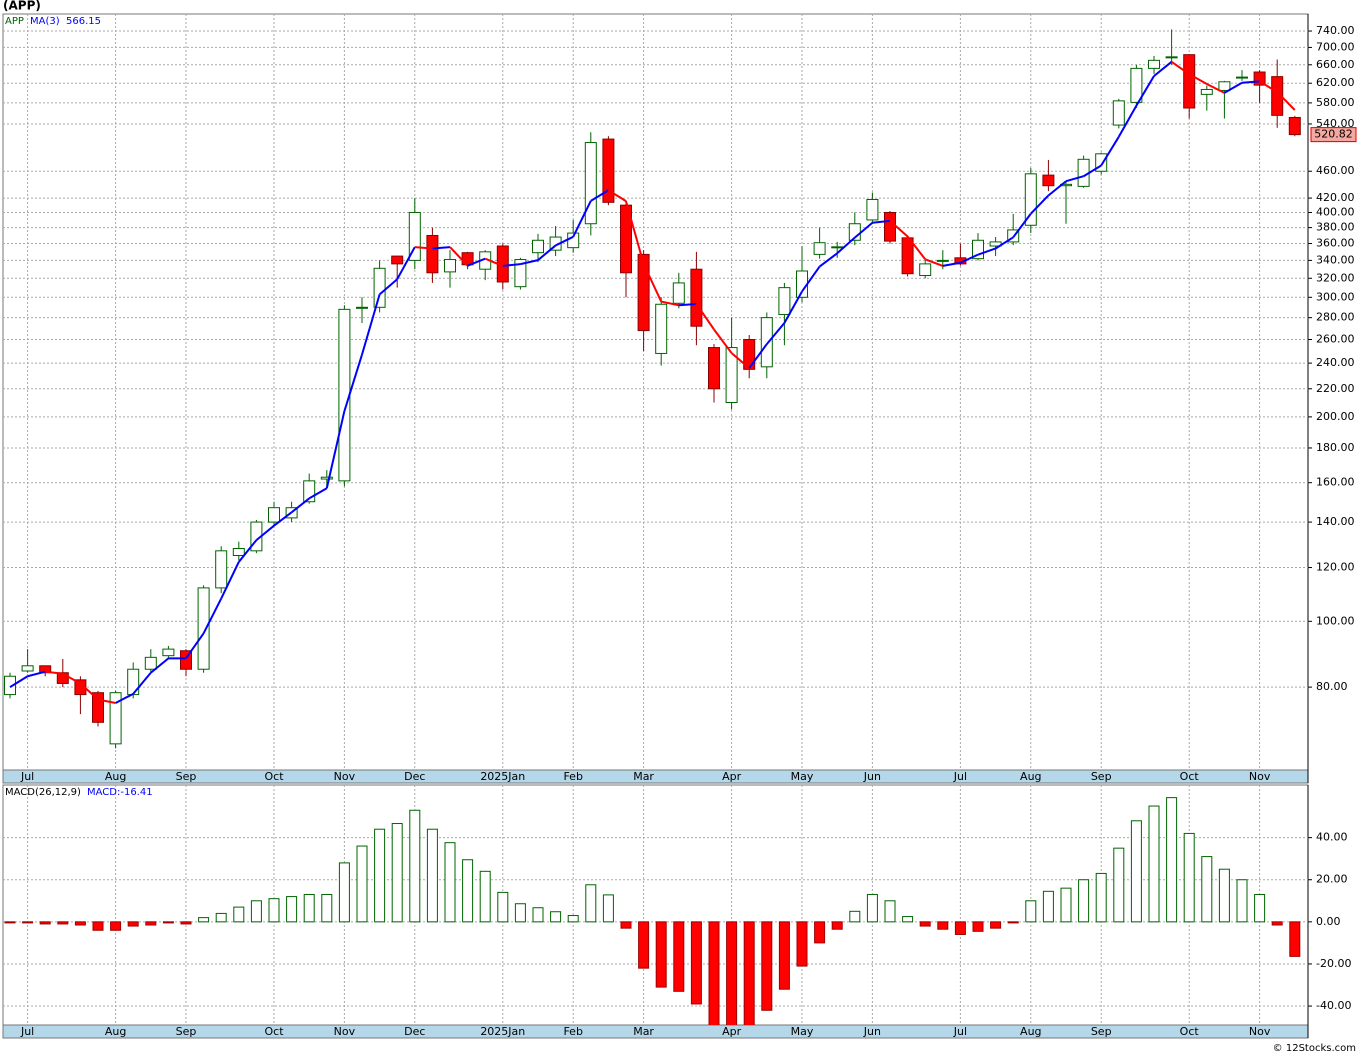 This screenshot has width=1360, height=1056. What do you see at coordinates (414, 1031) in the screenshot?
I see `x-tick-label: Dec` at bounding box center [414, 1031].